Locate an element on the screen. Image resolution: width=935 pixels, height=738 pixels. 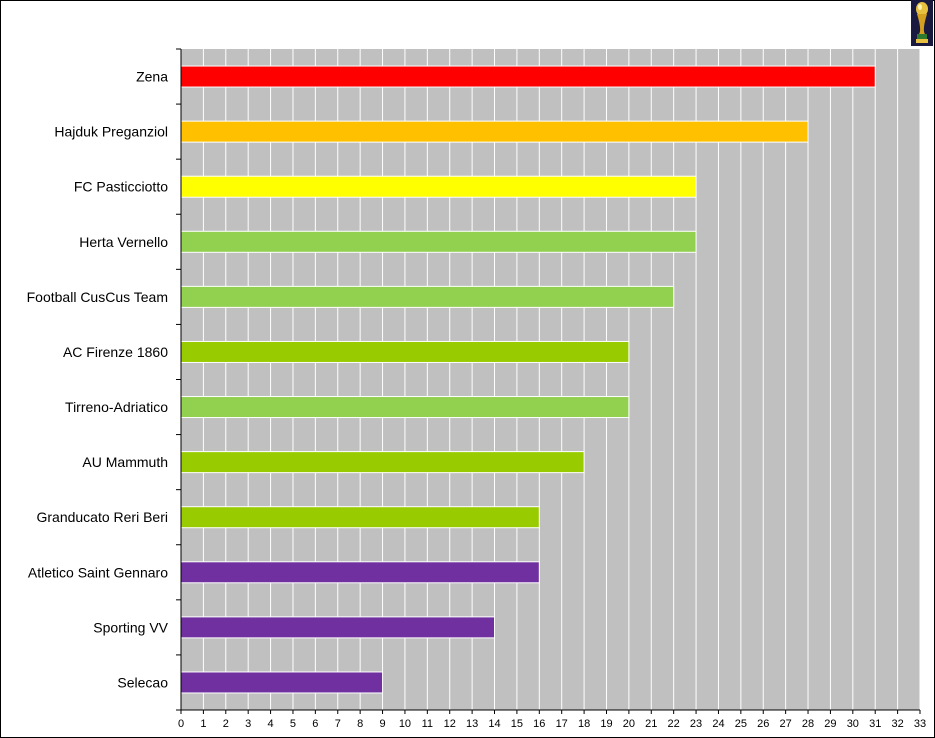
x-tick-label: 17 is located at coordinates (562, 724).